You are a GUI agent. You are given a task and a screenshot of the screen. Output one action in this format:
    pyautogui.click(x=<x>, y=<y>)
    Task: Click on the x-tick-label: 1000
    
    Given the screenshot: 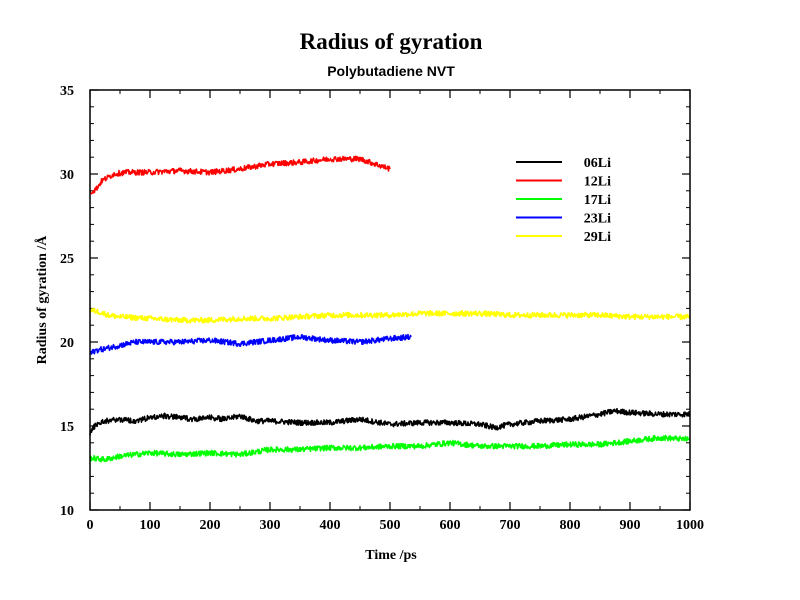 What is the action you would take?
    pyautogui.click(x=690, y=525)
    